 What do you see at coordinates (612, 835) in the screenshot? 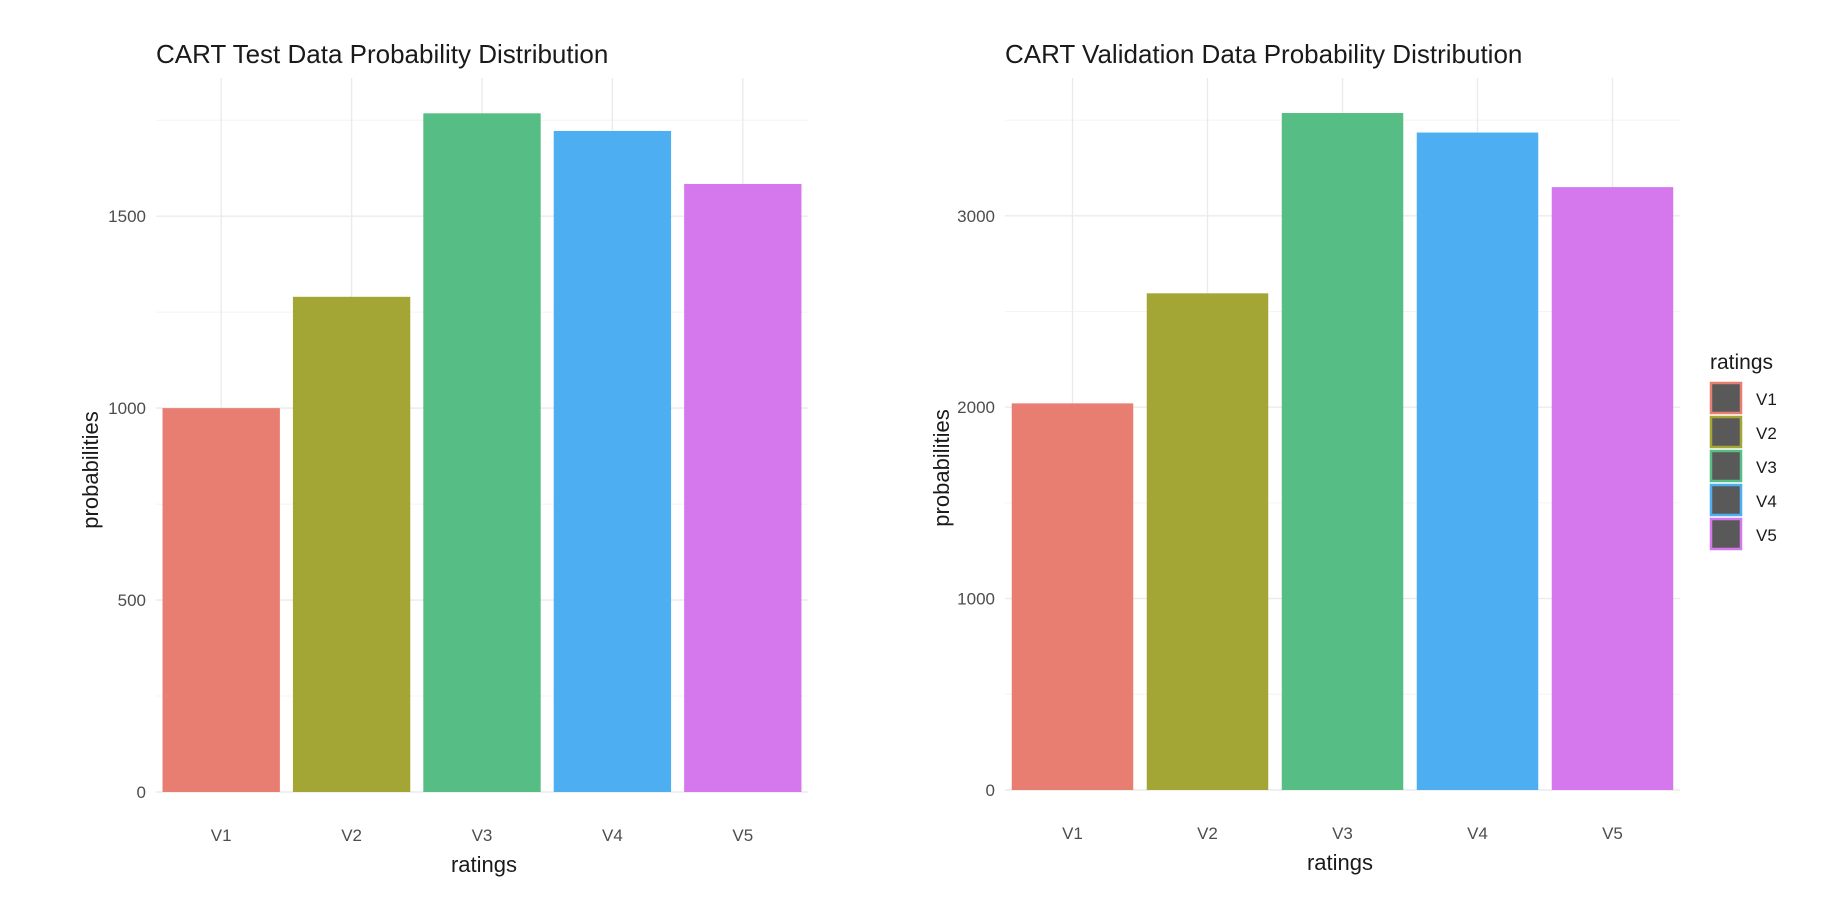
I see `test-chart-x-tick-label: V4` at bounding box center [612, 835].